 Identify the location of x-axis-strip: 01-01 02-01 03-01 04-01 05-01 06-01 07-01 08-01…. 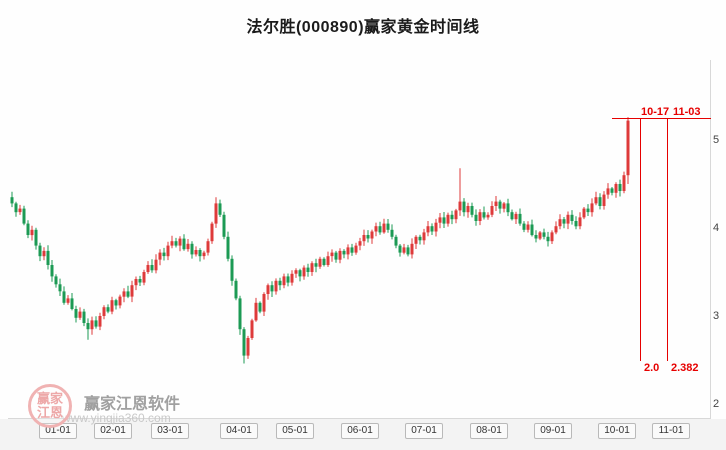
(363, 434).